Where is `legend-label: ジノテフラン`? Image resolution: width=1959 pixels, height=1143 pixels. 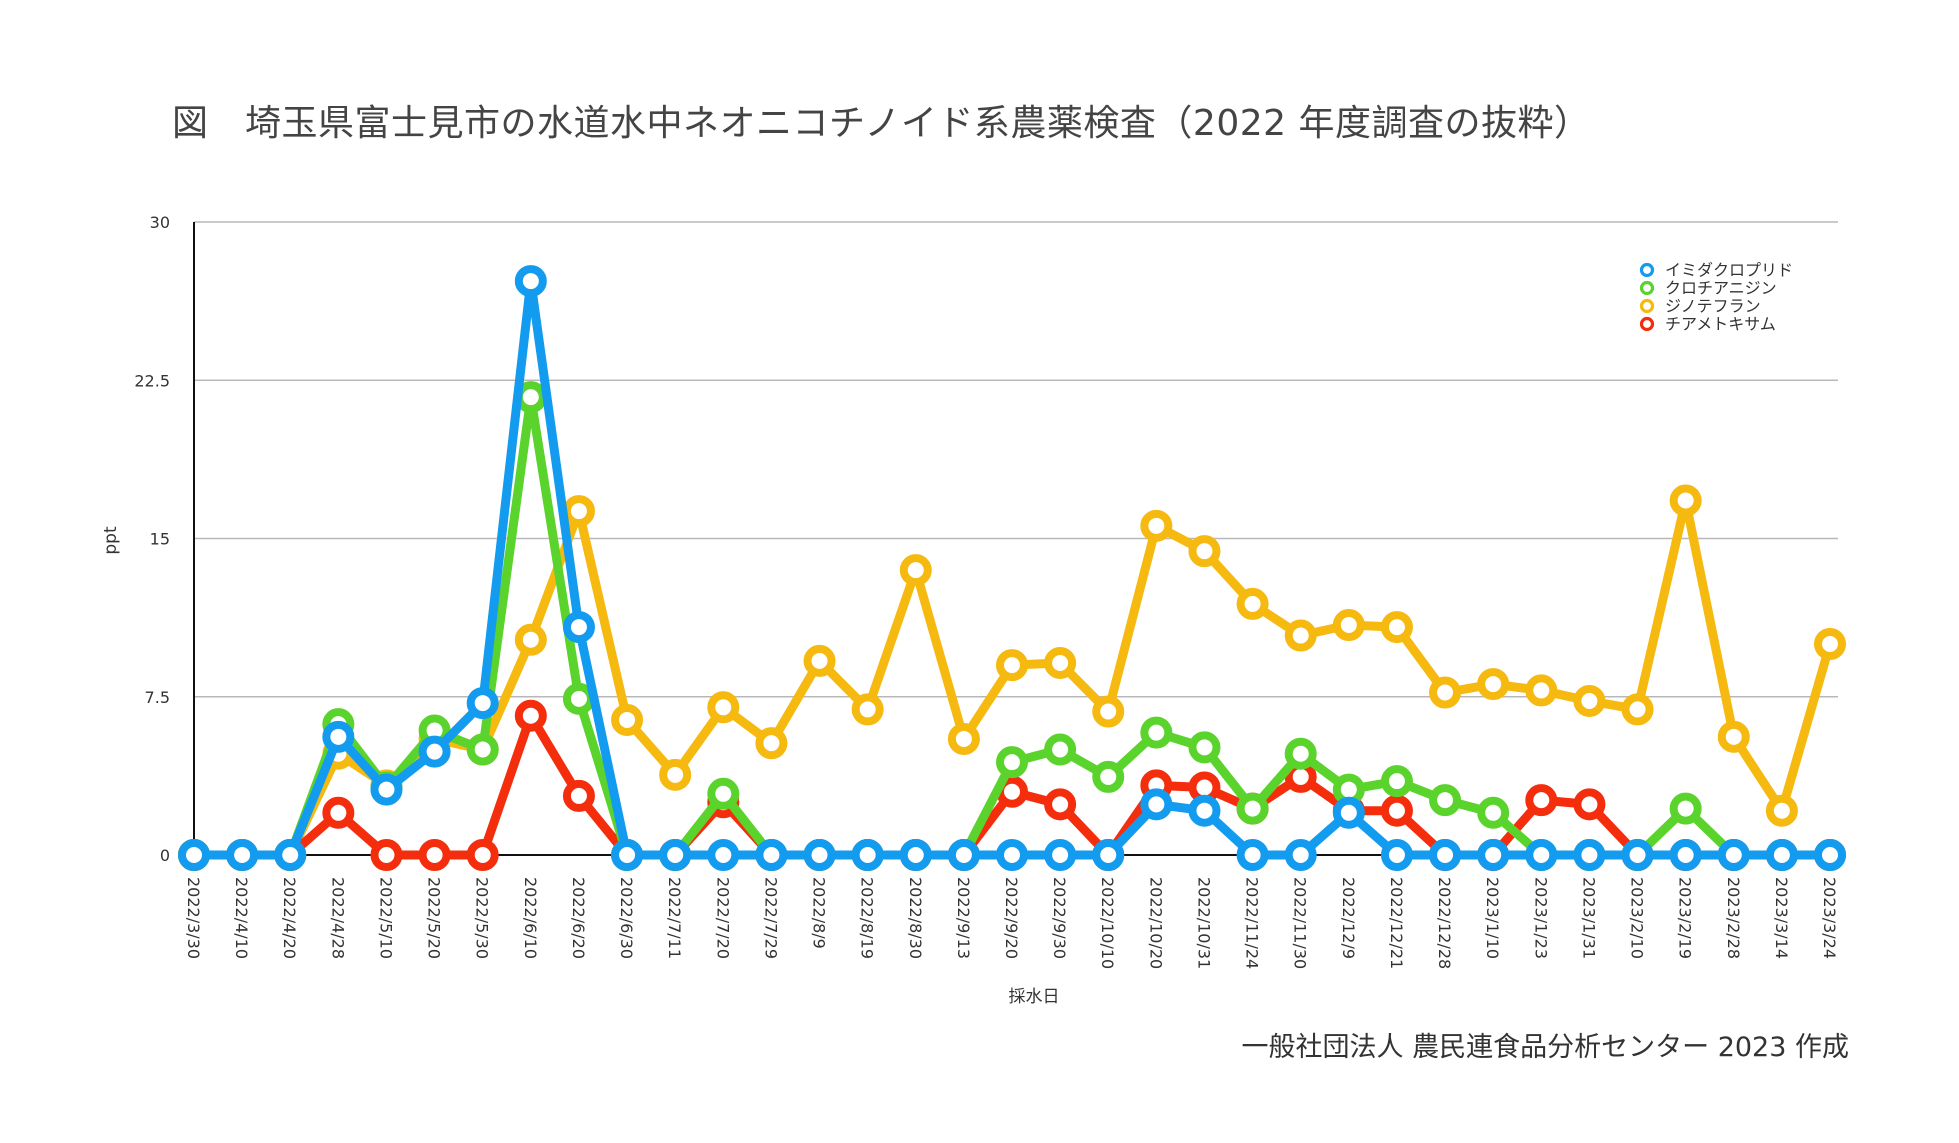 legend-label: ジノテフラン is located at coordinates (1713, 306).